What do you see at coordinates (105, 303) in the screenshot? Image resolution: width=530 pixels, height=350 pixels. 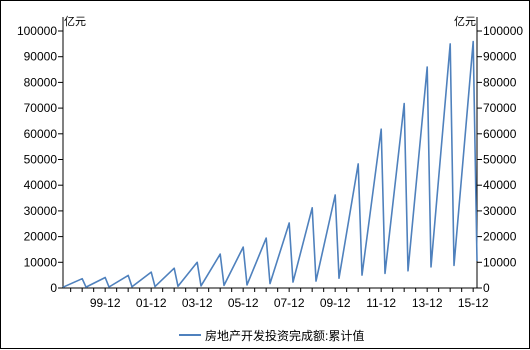 I see `x-tick-label: 99-12` at bounding box center [105, 303].